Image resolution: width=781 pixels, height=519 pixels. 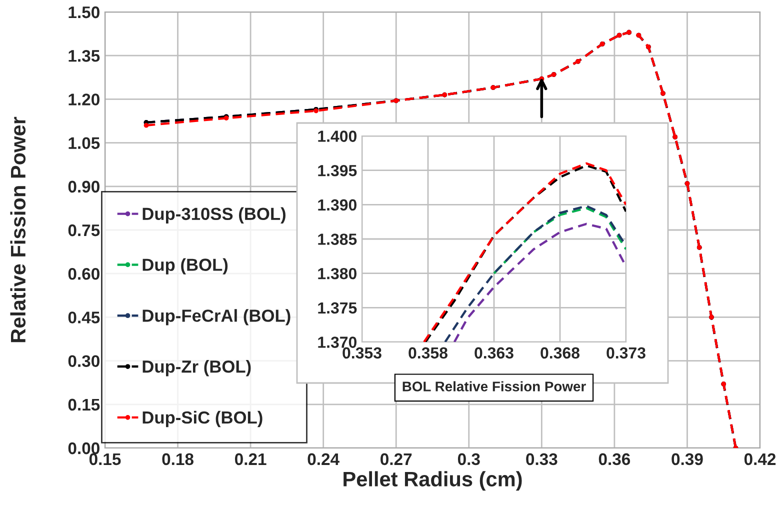 What do you see at coordinates (185, 266) in the screenshot?
I see `legend-label: Dup (BOL)` at bounding box center [185, 266].